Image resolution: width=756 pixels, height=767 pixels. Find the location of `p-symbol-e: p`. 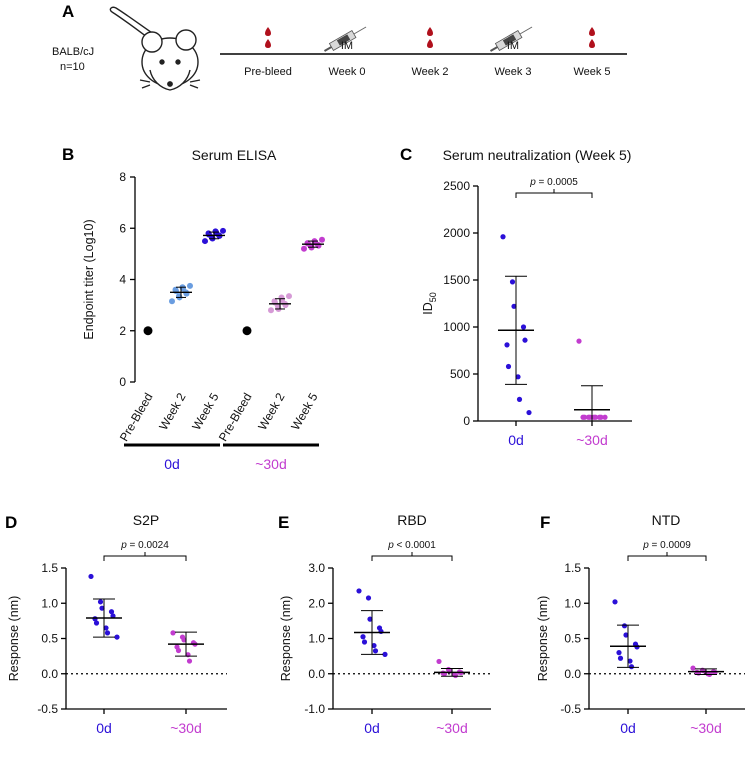

p-symbol-e: p is located at coordinates (390, 545).